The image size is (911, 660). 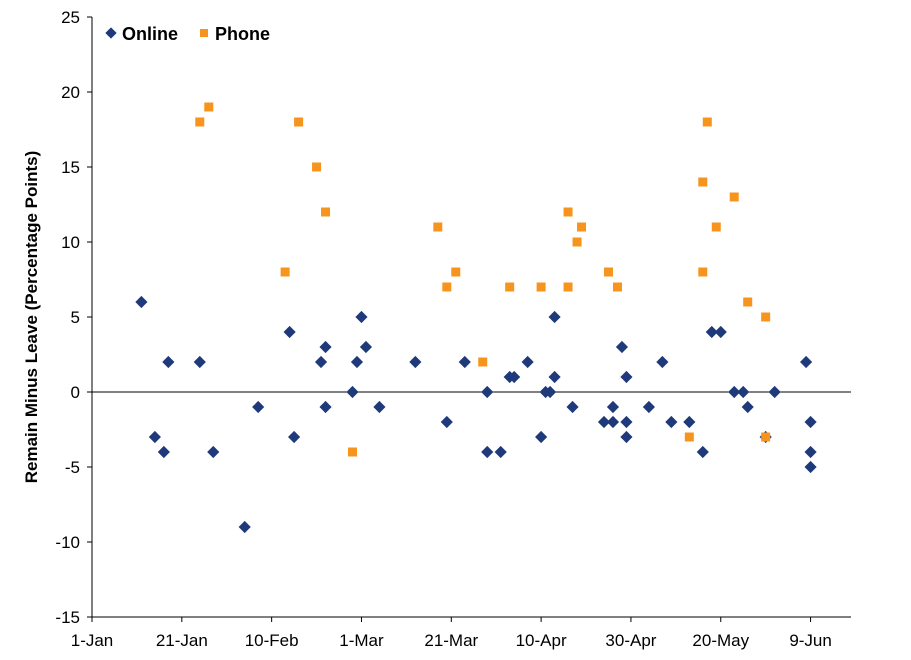 I want to click on y-tick-label: 15, so click(x=70, y=167).